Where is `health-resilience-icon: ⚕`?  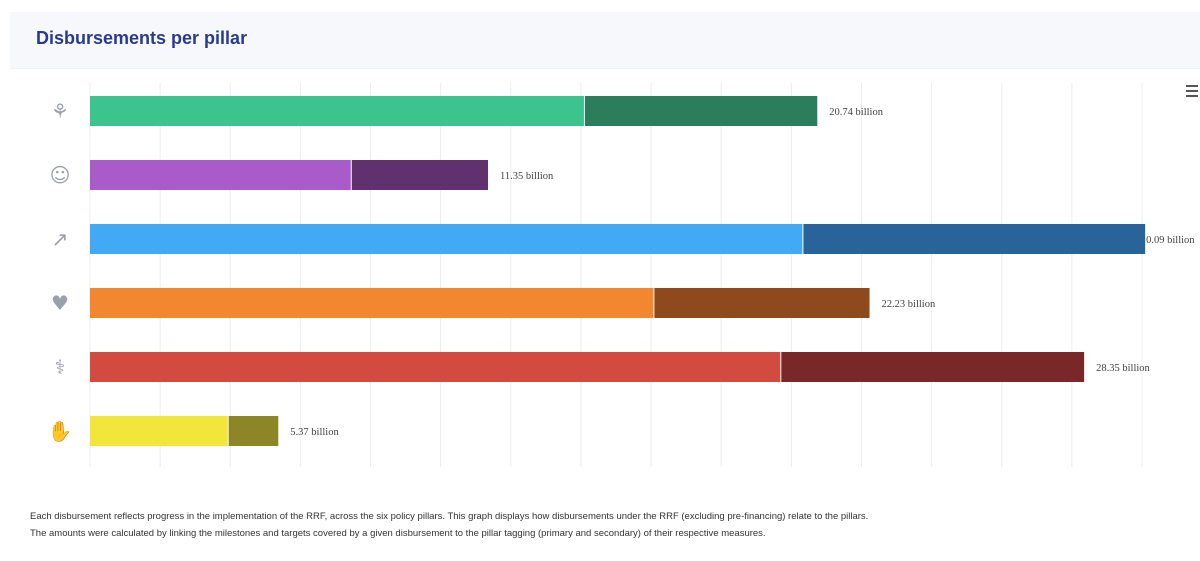
health-resilience-icon: ⚕ is located at coordinates (60, 367).